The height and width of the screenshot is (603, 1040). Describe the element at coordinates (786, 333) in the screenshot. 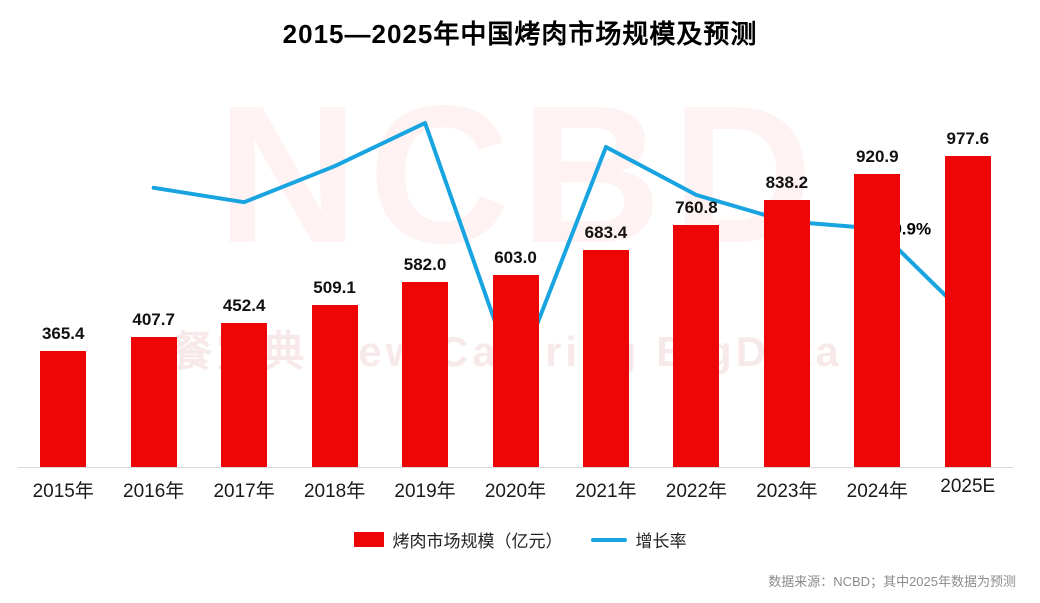

I see `bar-2023年` at that location.